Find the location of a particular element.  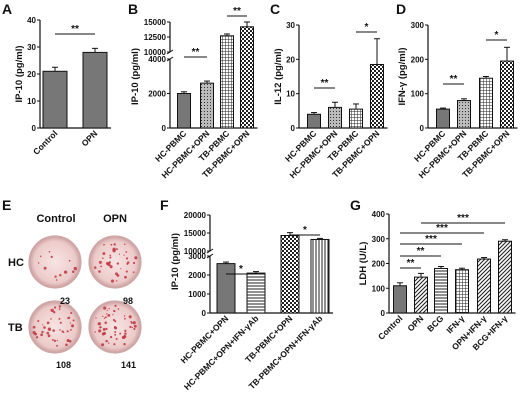

y-tick-label: 400 is located at coordinates (379, 214).